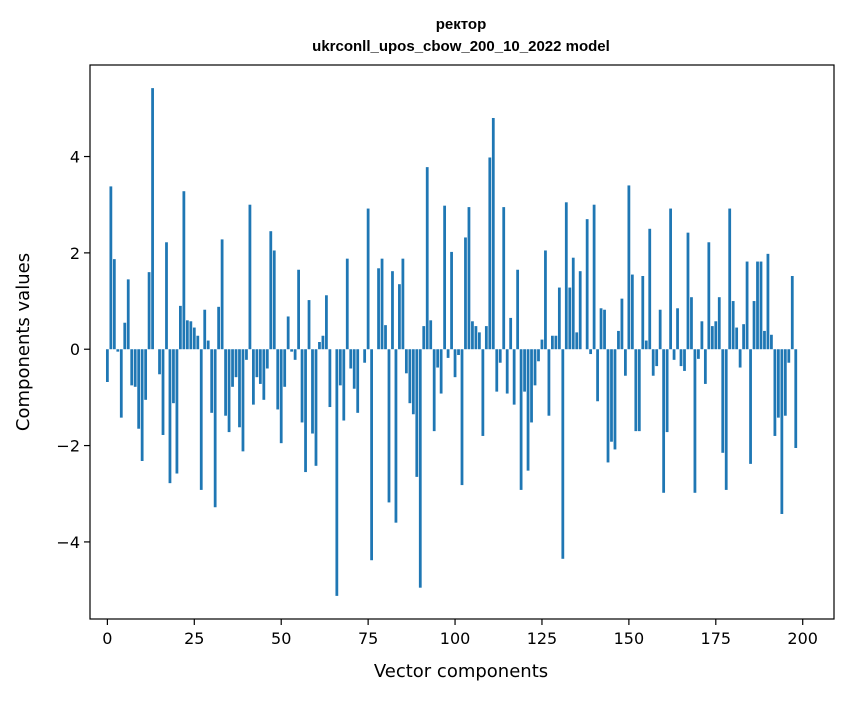  I want to click on y-tick-label-0: 0, so click(75, 349).